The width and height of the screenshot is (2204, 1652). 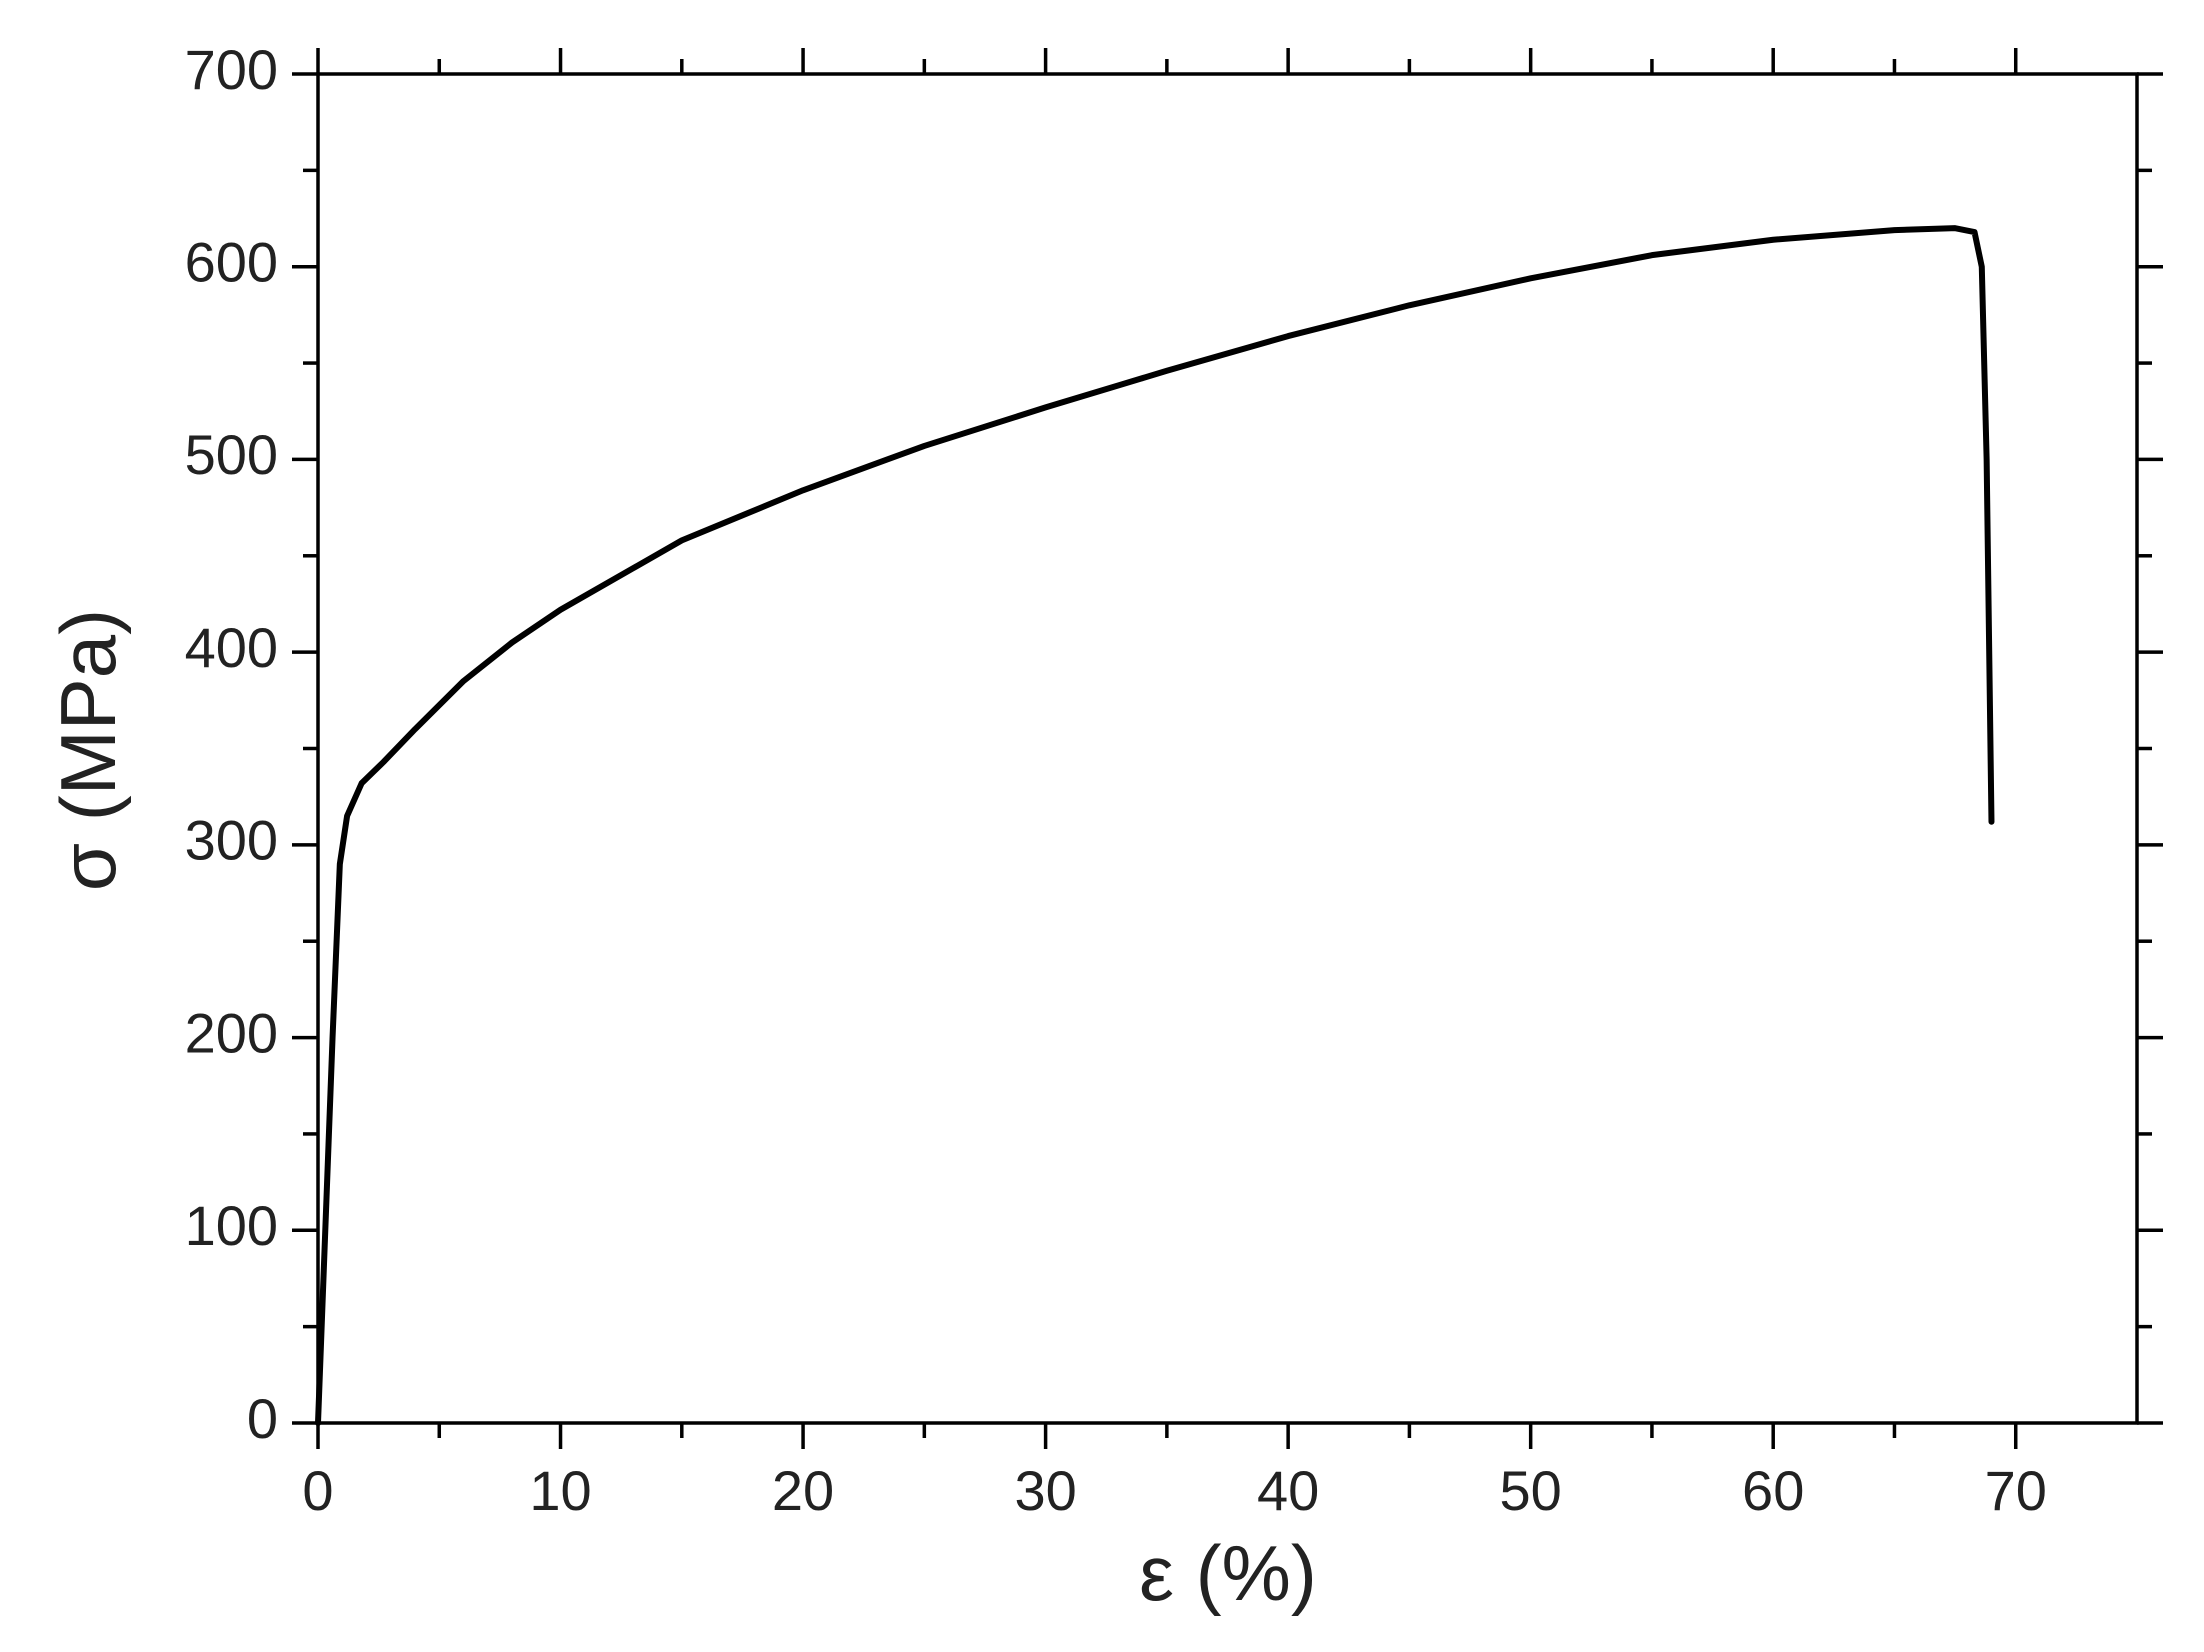 I want to click on y-tick-label: 500, so click(x=231, y=454).